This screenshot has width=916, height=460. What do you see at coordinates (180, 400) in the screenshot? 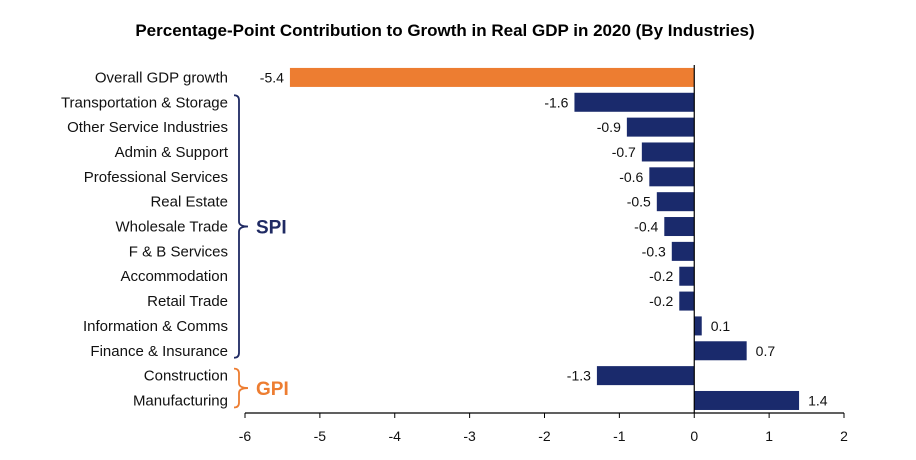
I see `category-label: Manufacturing` at bounding box center [180, 400].